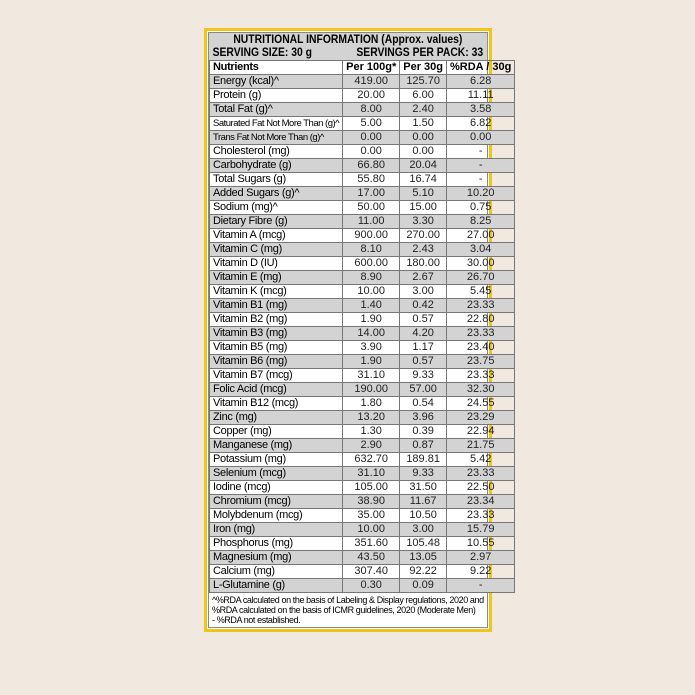 This screenshot has width=695, height=695. I want to click on per-30g-value: 0.87, so click(423, 445).